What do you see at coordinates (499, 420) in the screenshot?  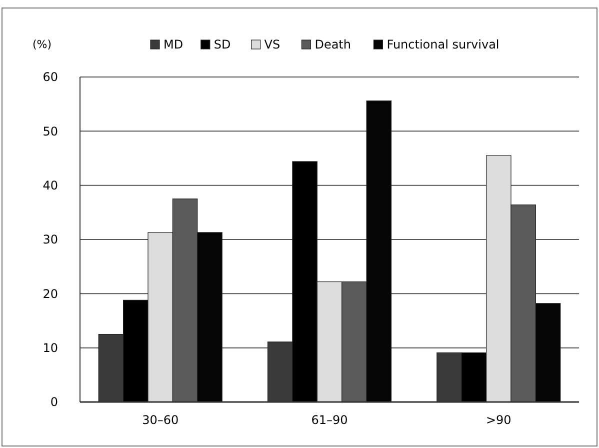 I see `x-tick-label: >90` at bounding box center [499, 420].